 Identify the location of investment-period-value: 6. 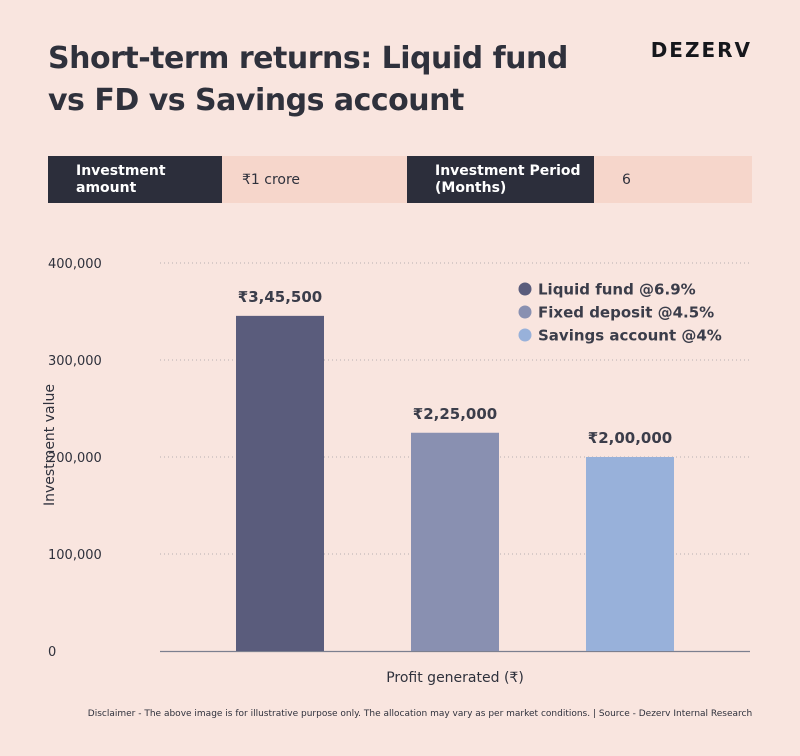
(673, 179).